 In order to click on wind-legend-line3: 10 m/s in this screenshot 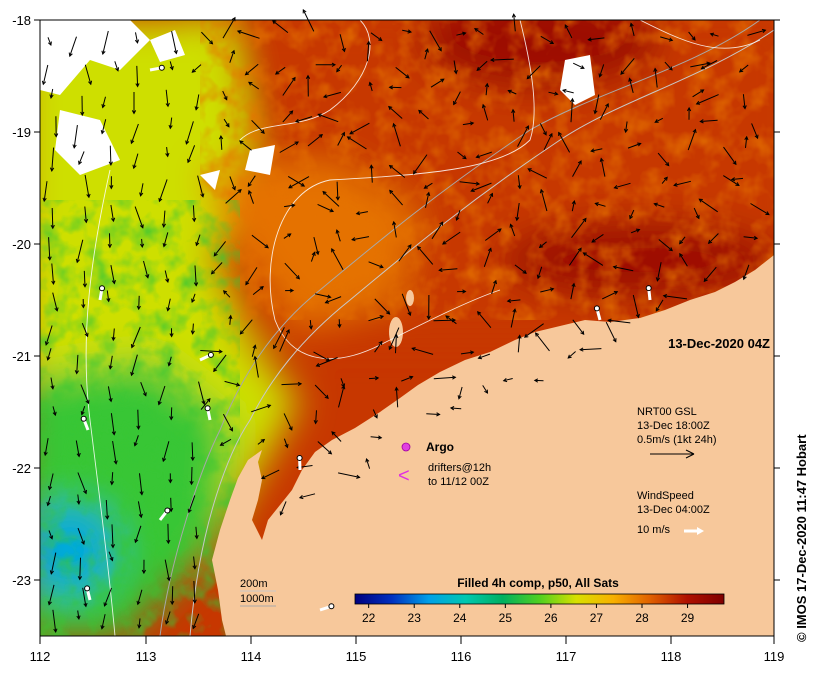, I will do `click(654, 530)`.